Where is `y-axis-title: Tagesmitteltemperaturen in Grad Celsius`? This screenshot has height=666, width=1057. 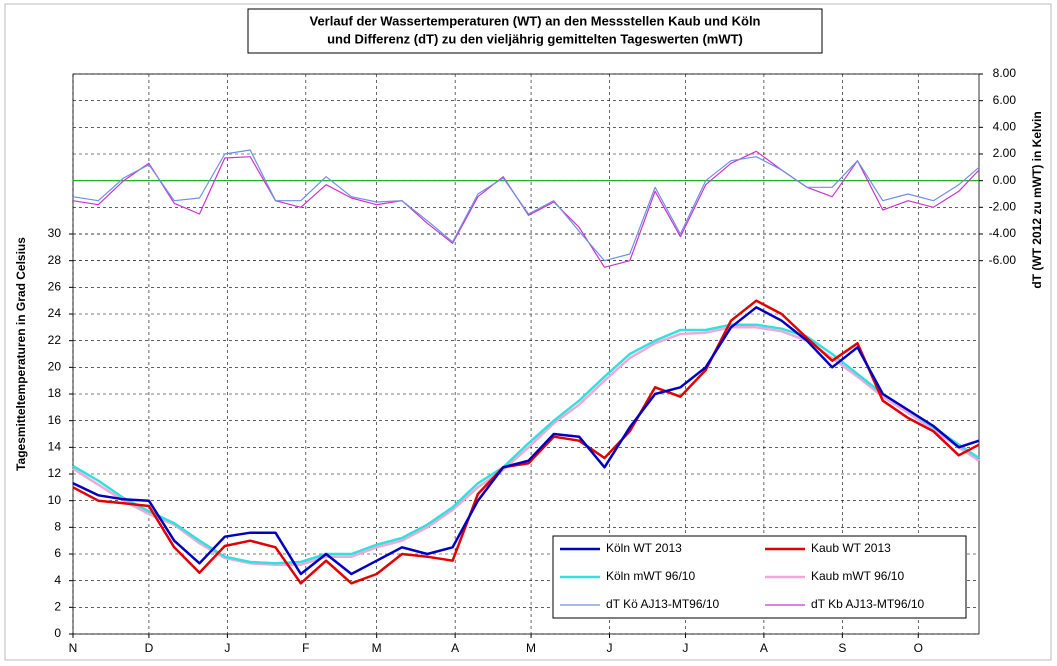
y-axis-title: Tagesmitteltemperaturen in Grad Celsius is located at coordinates (21, 354).